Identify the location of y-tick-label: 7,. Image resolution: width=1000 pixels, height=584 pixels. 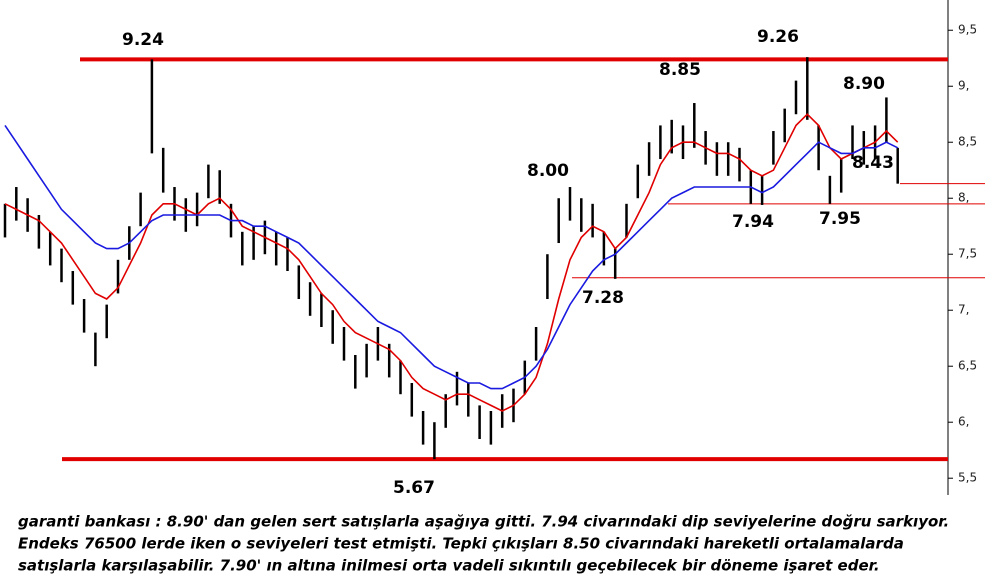
(963, 310).